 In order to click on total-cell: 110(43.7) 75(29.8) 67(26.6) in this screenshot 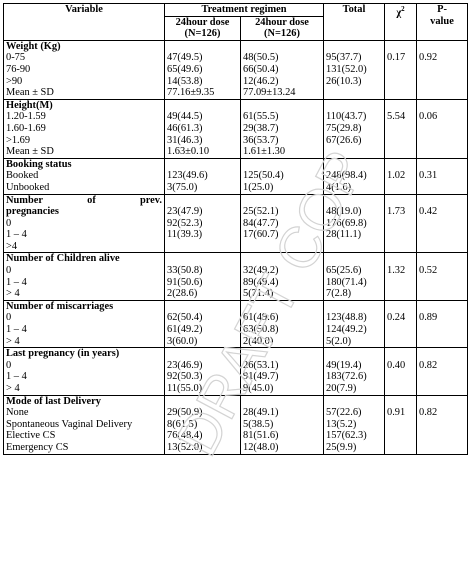, I will do `click(354, 128)`.